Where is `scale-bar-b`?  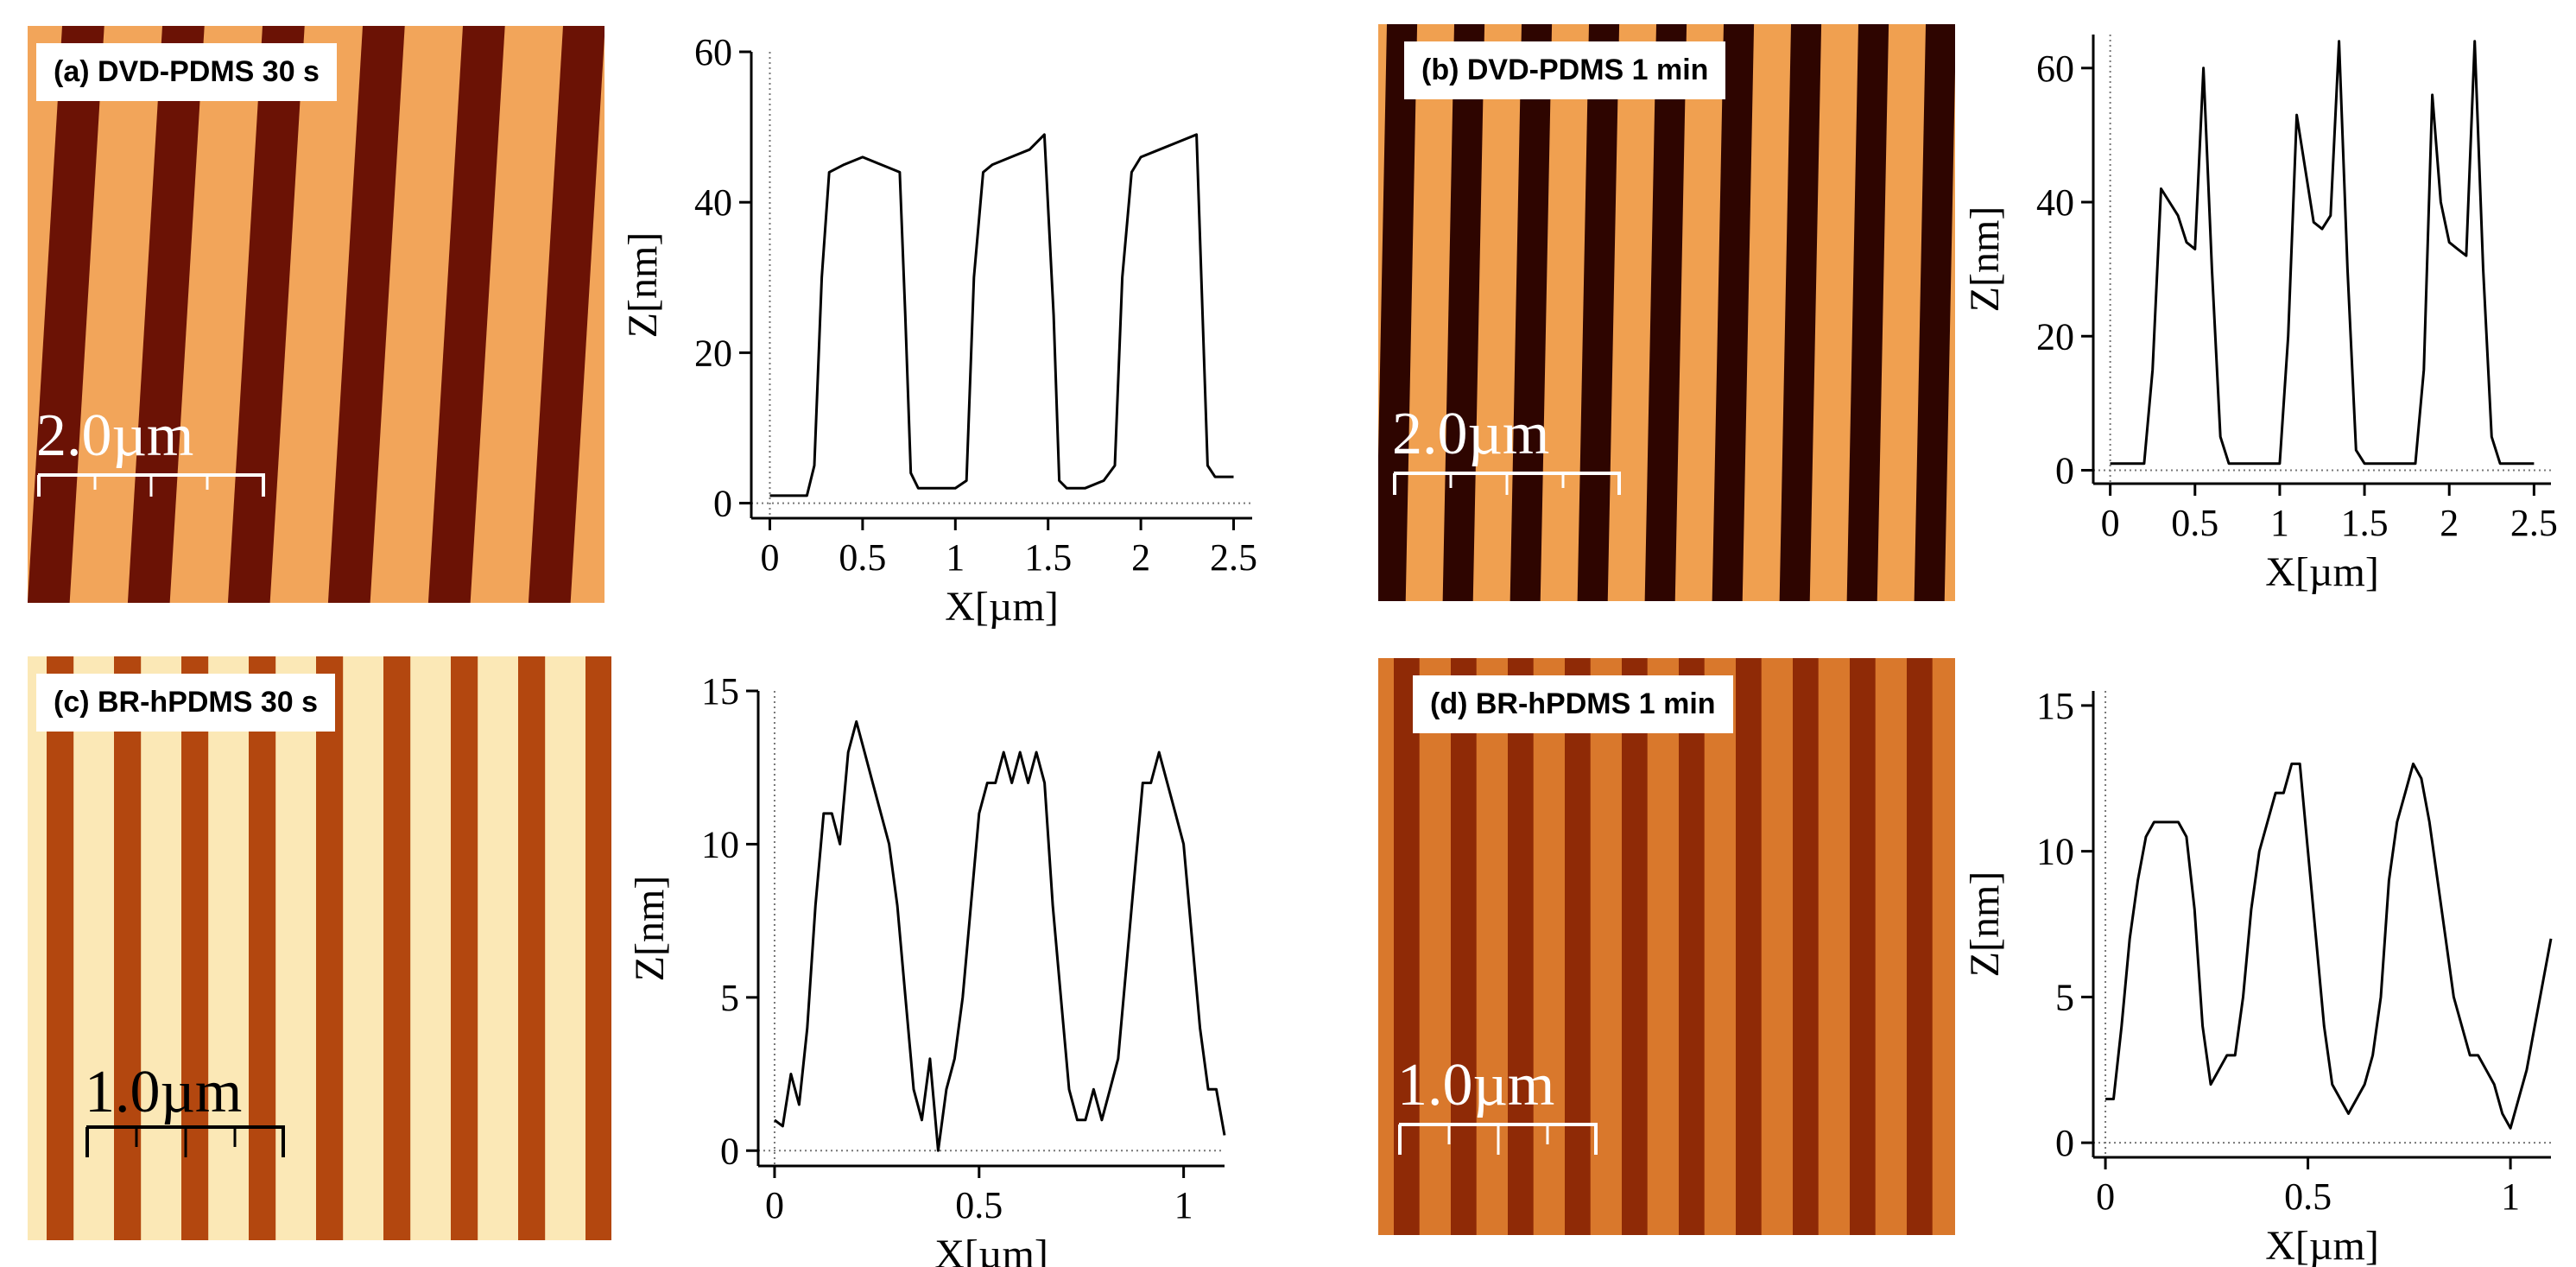 scale-bar-b is located at coordinates (1507, 483).